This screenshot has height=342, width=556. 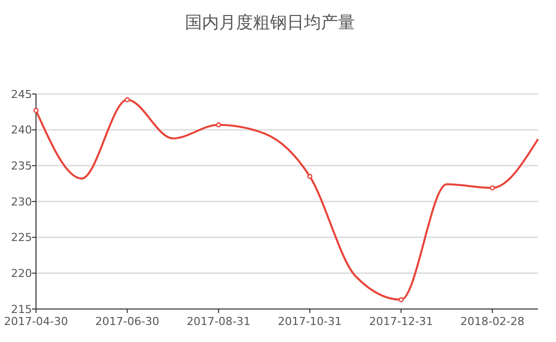 I want to click on y-tick-label: 230, so click(x=21, y=201).